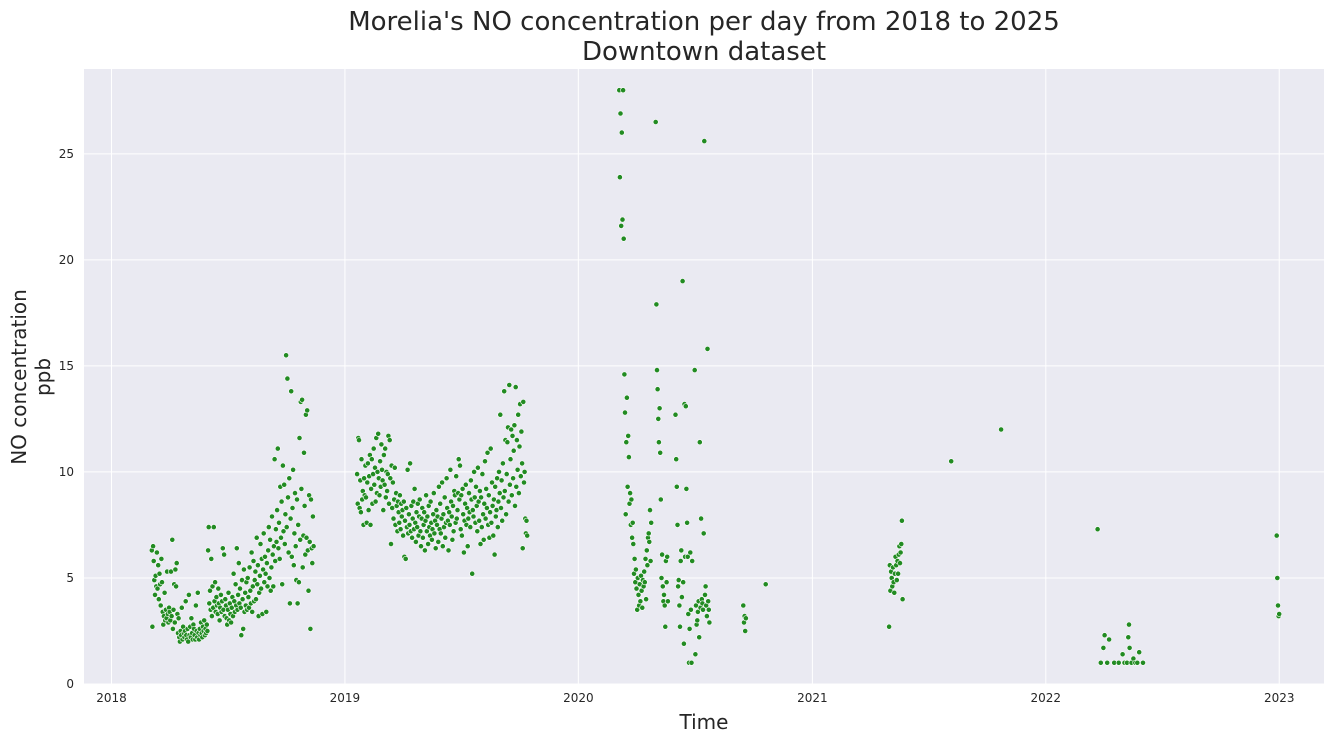 The height and width of the screenshot is (743, 1333). I want to click on x-tick-label: 2021, so click(812, 698).